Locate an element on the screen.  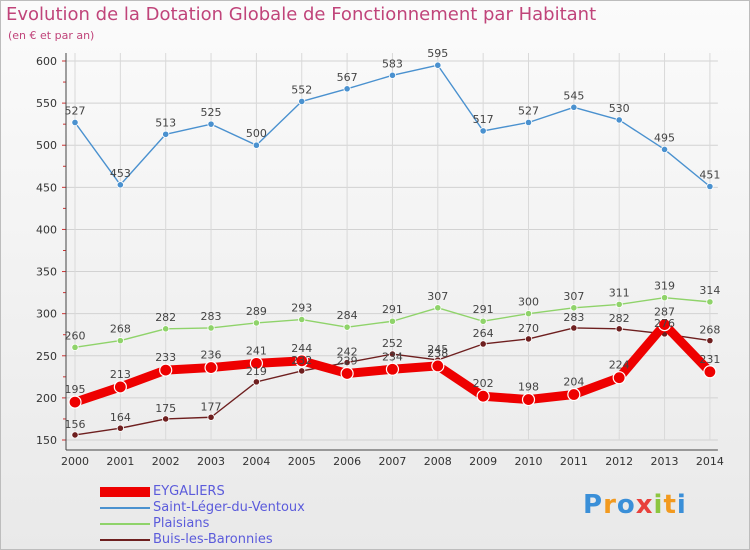
logo-letter: P is located at coordinates (593, 505).